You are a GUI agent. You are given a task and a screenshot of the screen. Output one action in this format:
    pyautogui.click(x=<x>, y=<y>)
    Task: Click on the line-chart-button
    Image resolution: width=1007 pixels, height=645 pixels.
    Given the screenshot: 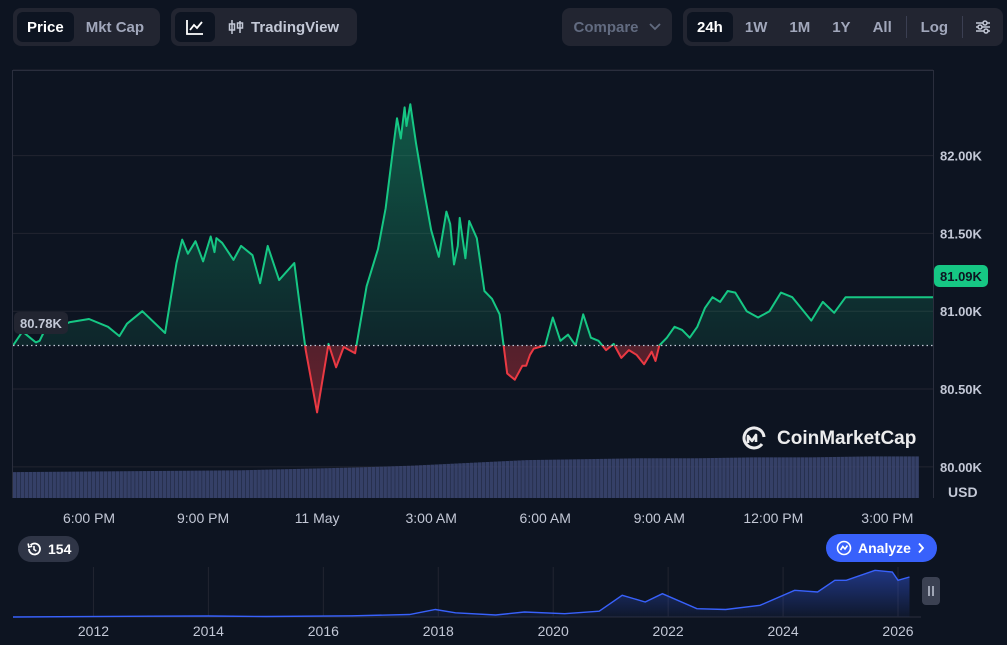 What is the action you would take?
    pyautogui.click(x=195, y=27)
    